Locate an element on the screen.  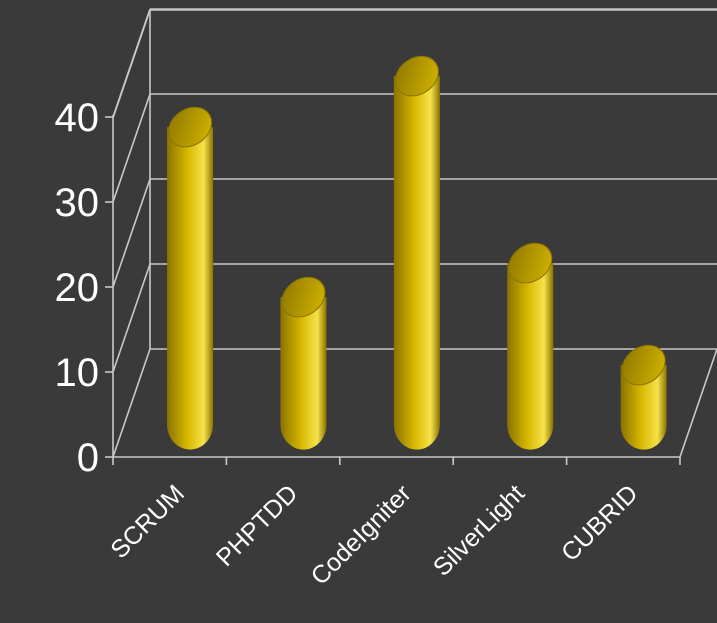
bar-codeigniter is located at coordinates (416, 252).